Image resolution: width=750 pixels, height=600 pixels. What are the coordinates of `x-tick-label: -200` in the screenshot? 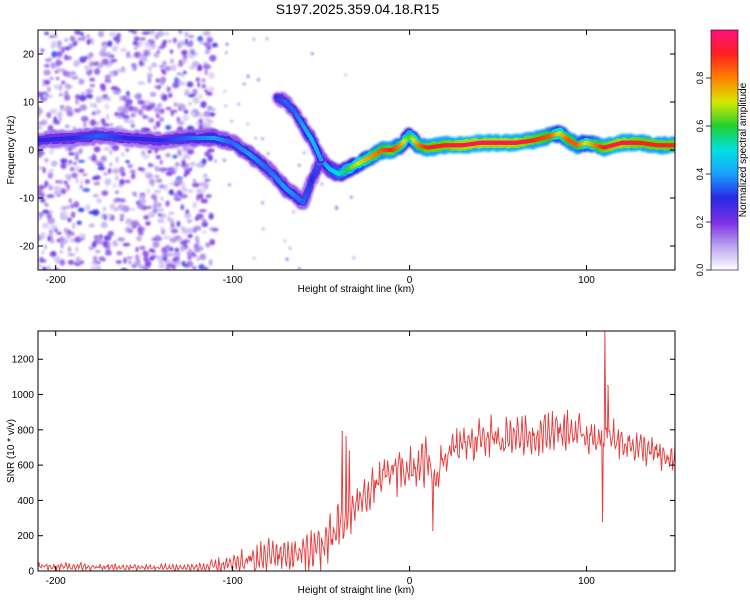 It's located at (56, 280).